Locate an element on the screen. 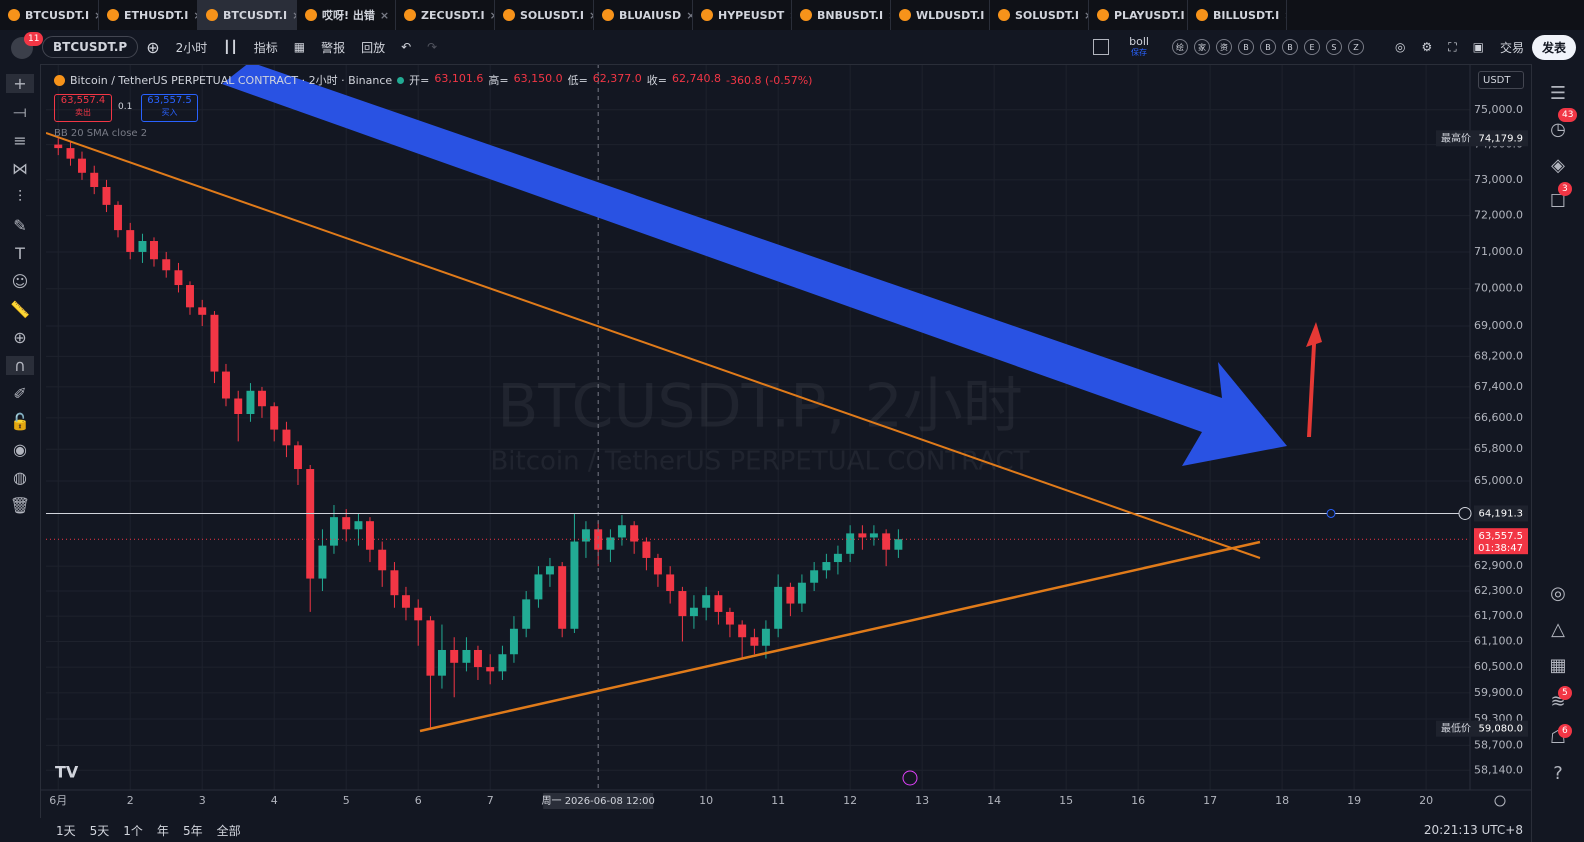  range-button: 1天 is located at coordinates (66, 830).